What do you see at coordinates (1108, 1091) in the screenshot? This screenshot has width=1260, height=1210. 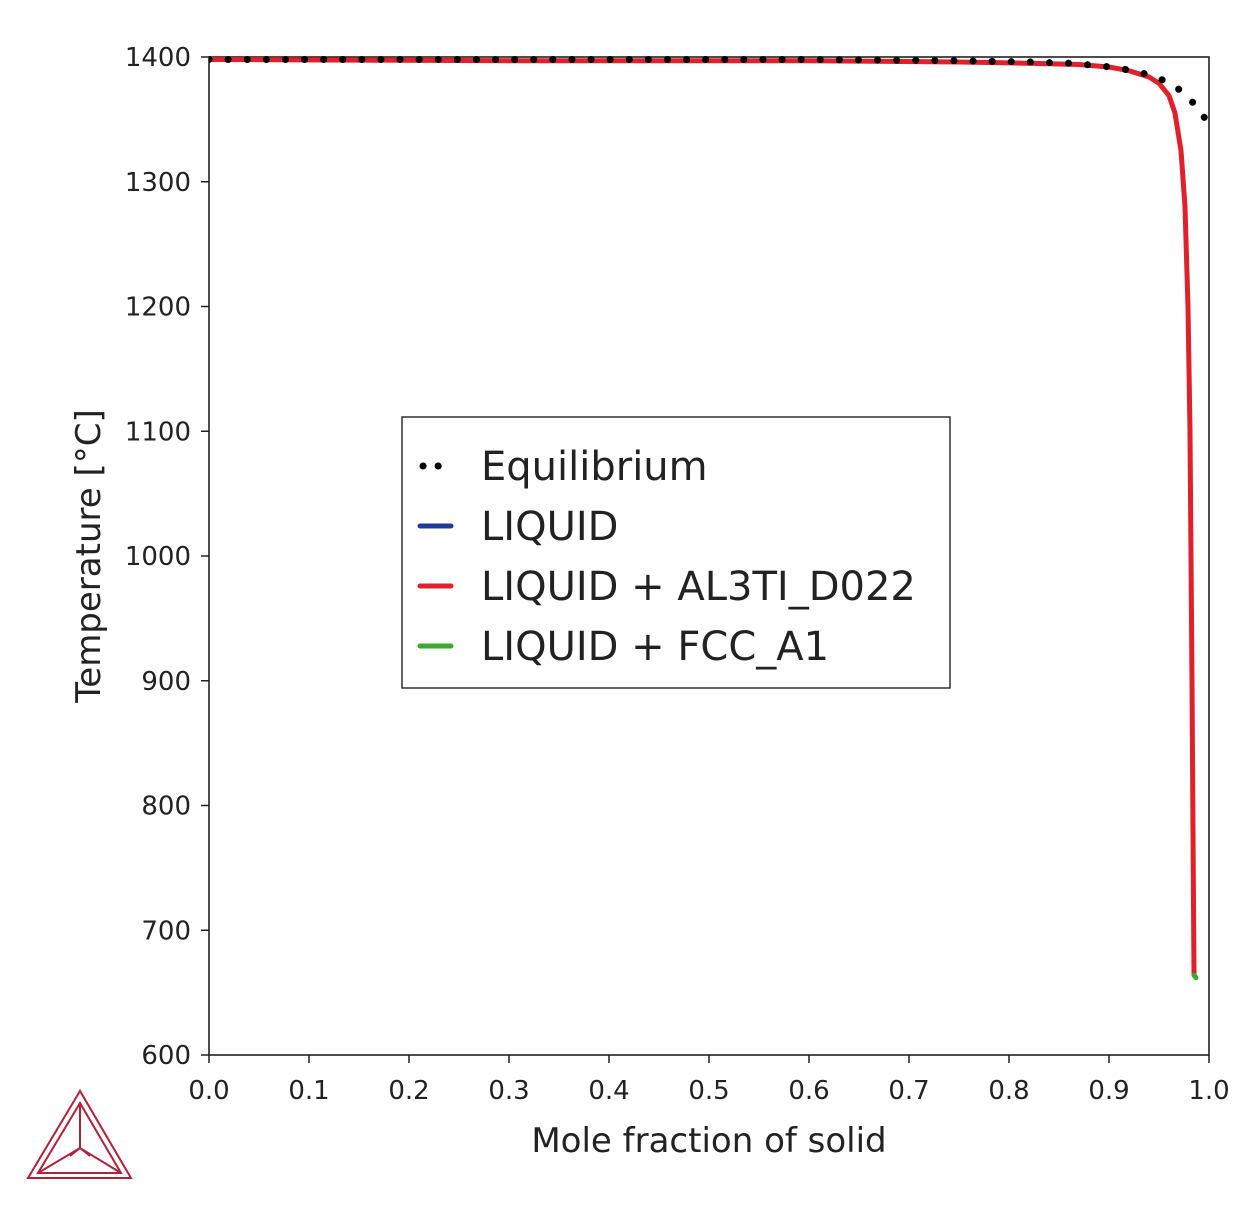 I see `x-tick-label: 0.9` at bounding box center [1108, 1091].